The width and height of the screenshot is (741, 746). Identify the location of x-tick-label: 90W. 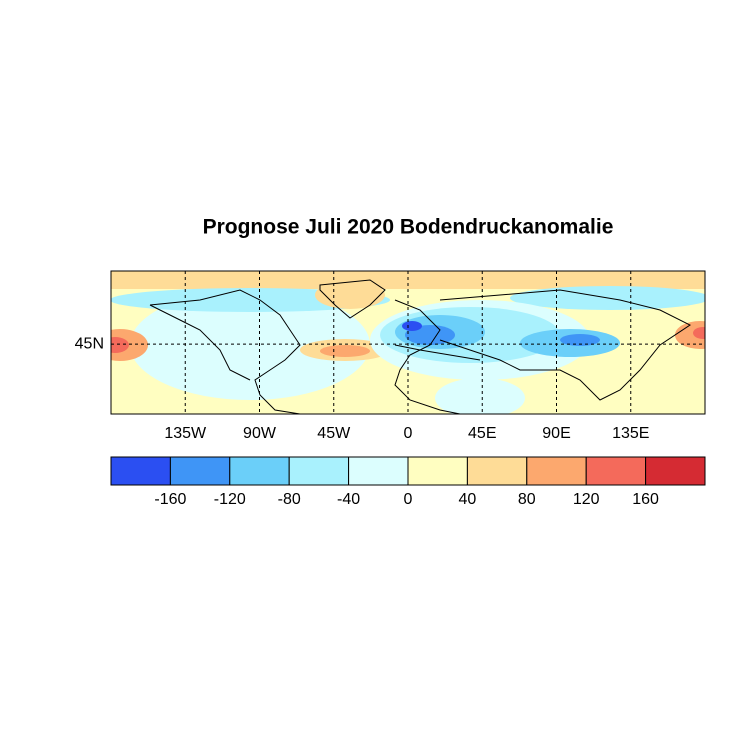
(260, 433).